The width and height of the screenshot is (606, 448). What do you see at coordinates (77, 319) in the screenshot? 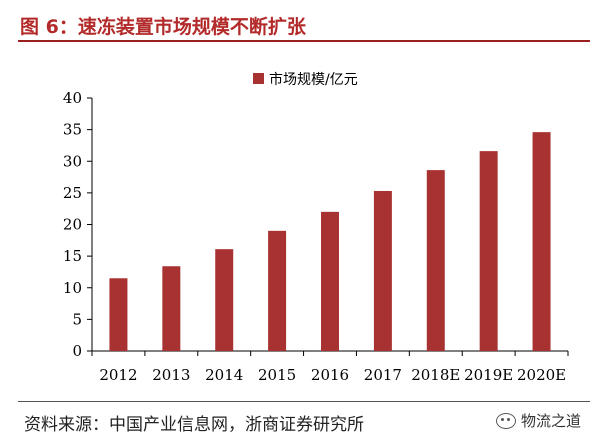
I see `y-tick-label: 5` at bounding box center [77, 319].